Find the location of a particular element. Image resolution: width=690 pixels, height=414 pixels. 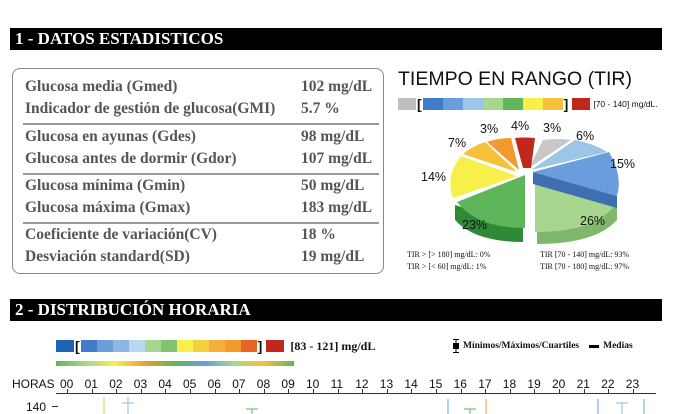

legend-bracket: [ is located at coordinates (77, 346).